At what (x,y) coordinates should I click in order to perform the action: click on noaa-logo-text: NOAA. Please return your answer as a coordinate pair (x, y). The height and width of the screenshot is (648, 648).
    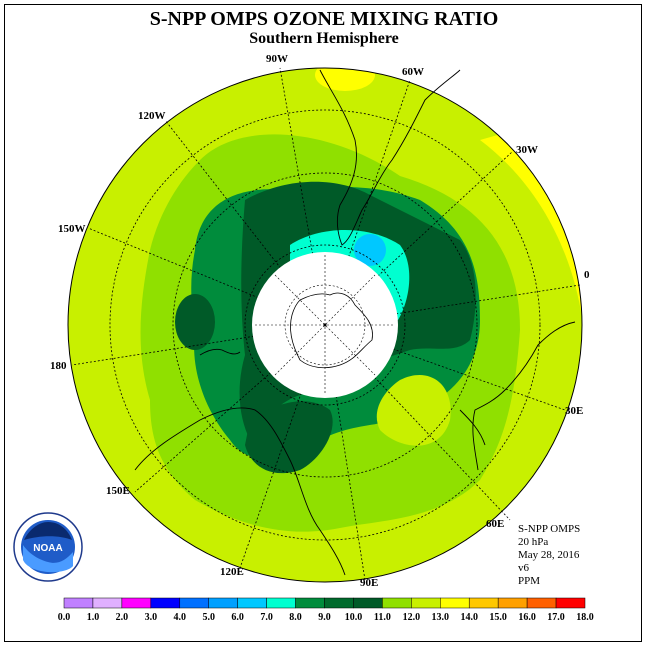
    Looking at the image, I should click on (47, 548).